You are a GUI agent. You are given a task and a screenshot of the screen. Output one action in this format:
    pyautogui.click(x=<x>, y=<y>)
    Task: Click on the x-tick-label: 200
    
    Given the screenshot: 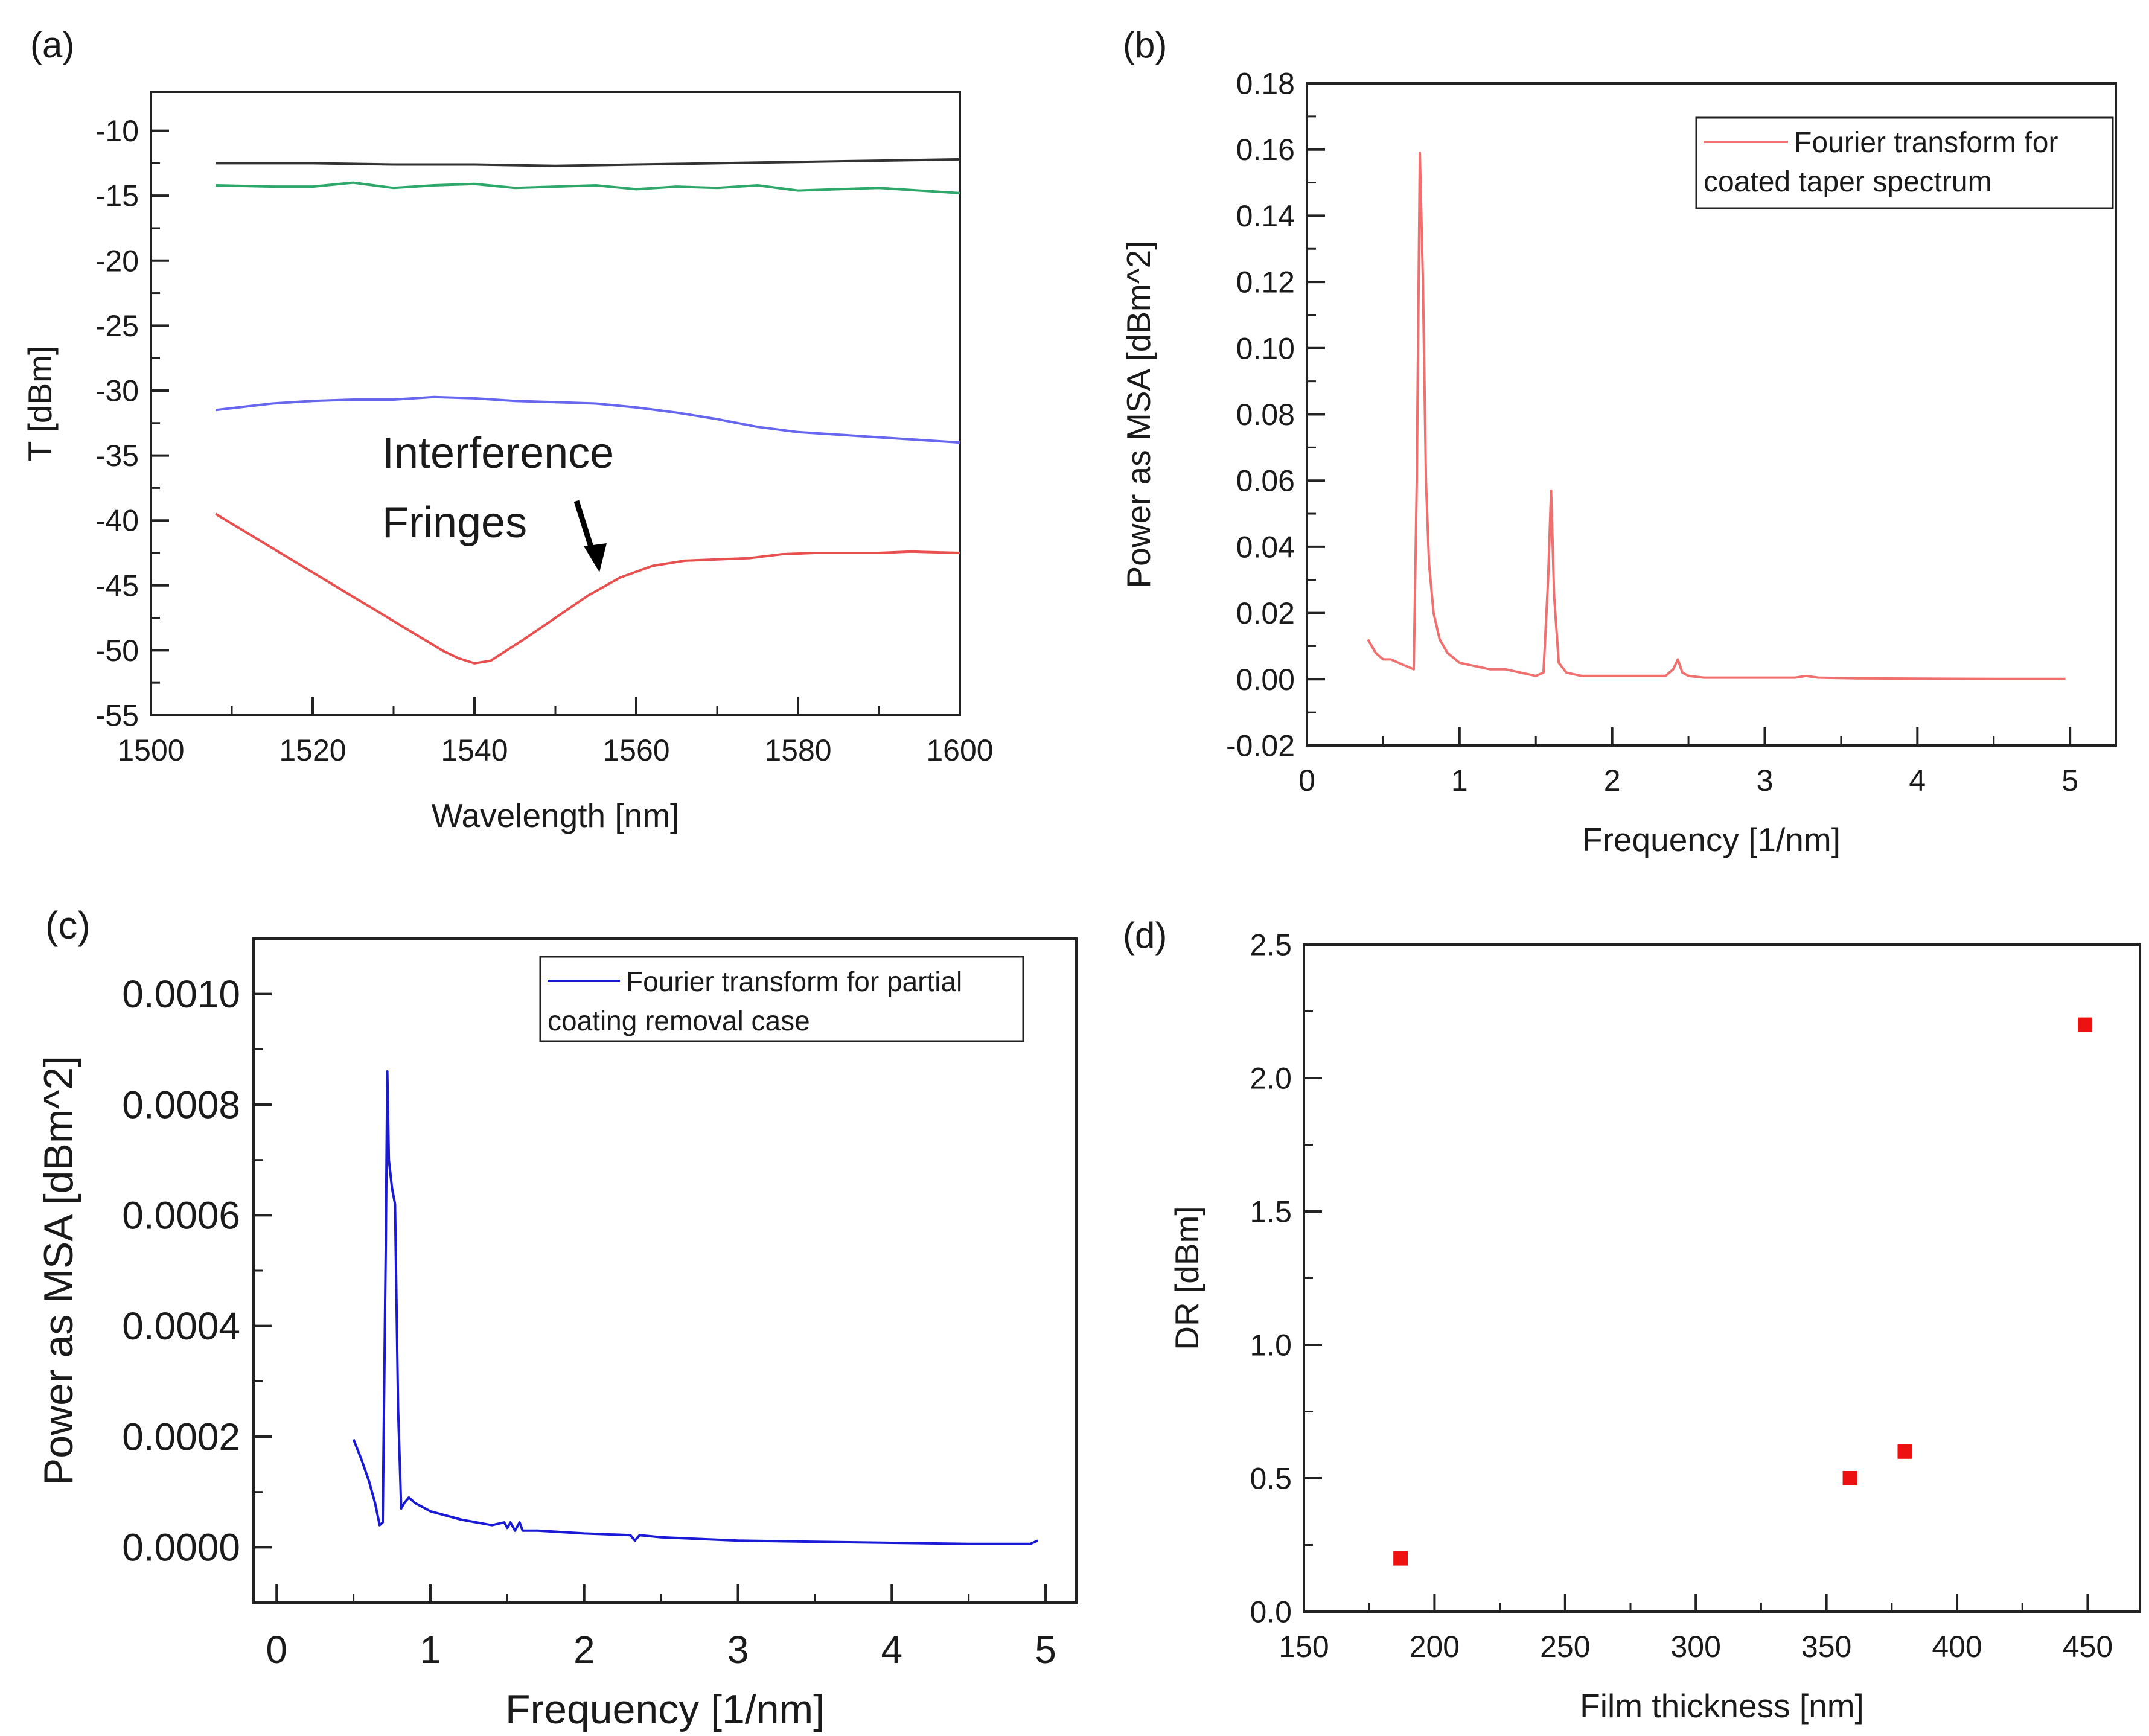 What is the action you would take?
    pyautogui.click(x=1435, y=1647)
    